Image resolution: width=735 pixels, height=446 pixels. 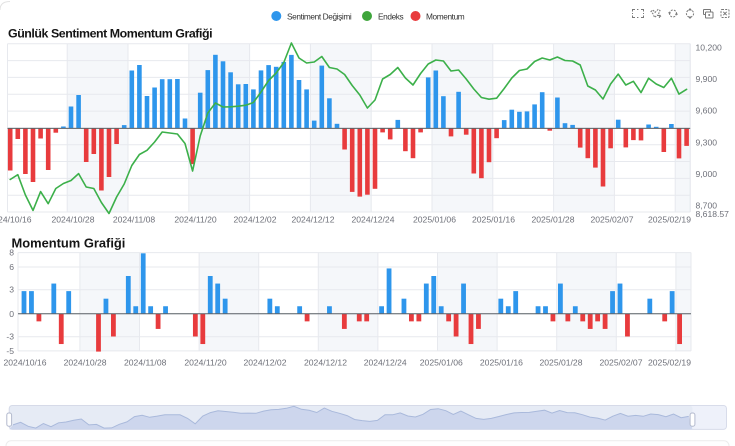 What do you see at coordinates (319, 16) in the screenshot?
I see `svg-text: Sentiment Değişimi` at bounding box center [319, 16].